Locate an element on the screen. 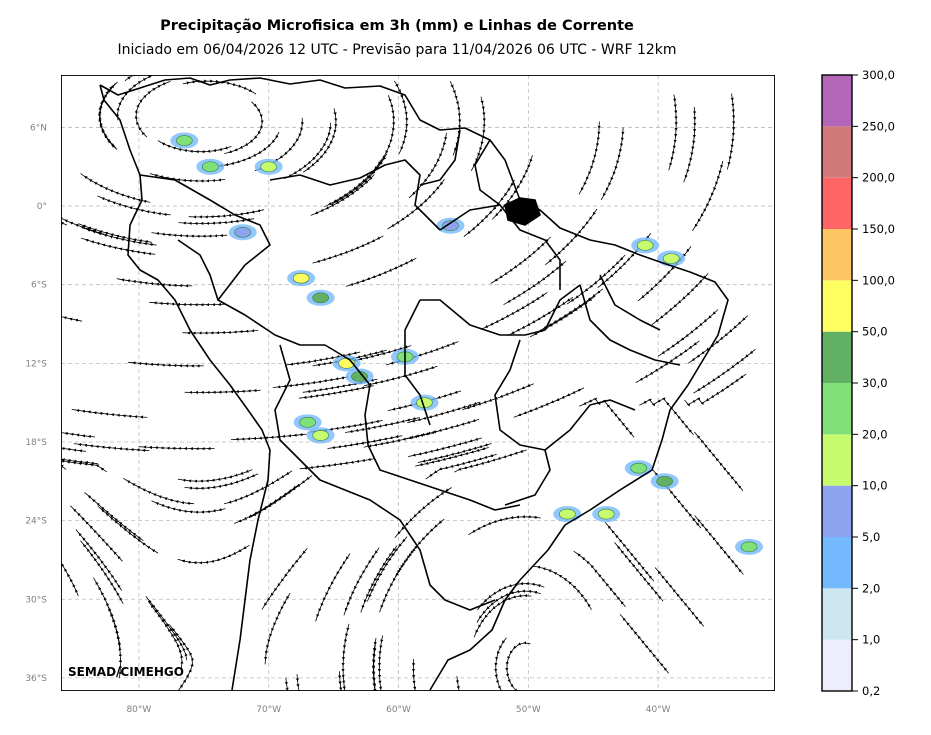  lon-label: 70°W is located at coordinates (268, 710).